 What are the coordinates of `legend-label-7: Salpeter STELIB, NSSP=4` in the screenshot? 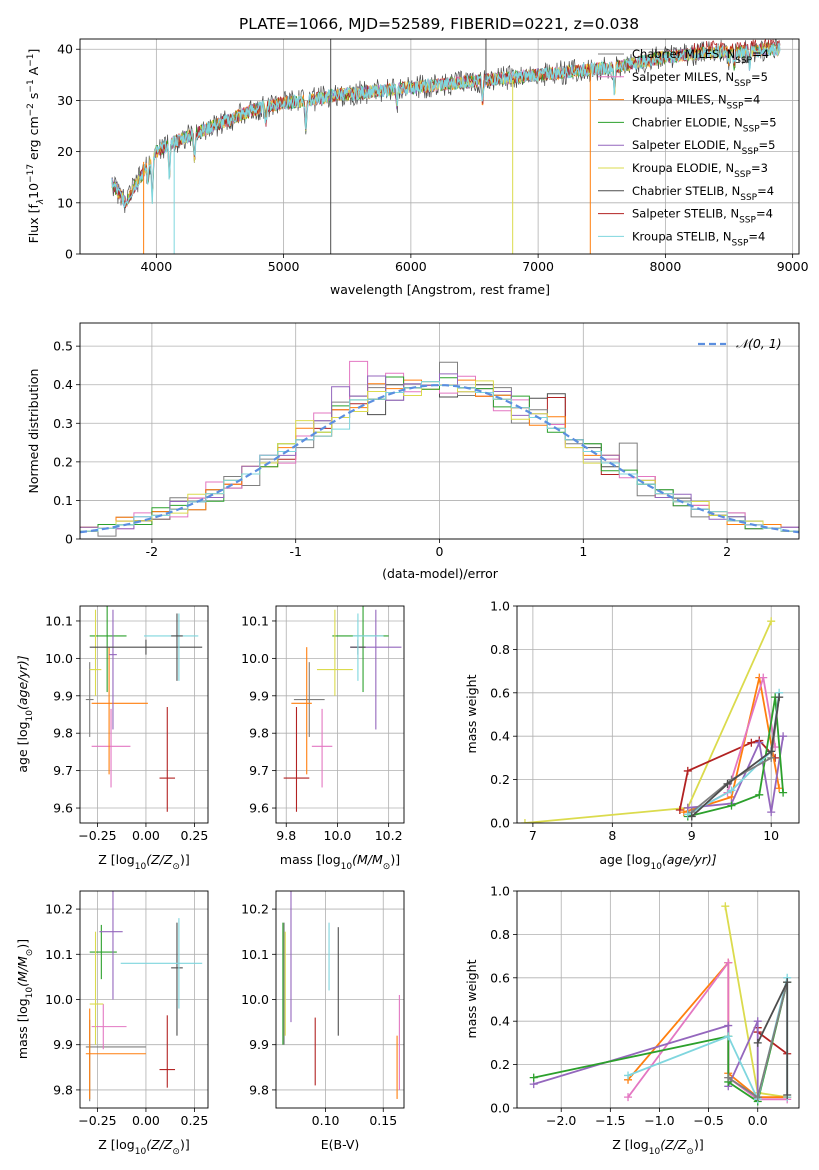 It's located at (702, 216).